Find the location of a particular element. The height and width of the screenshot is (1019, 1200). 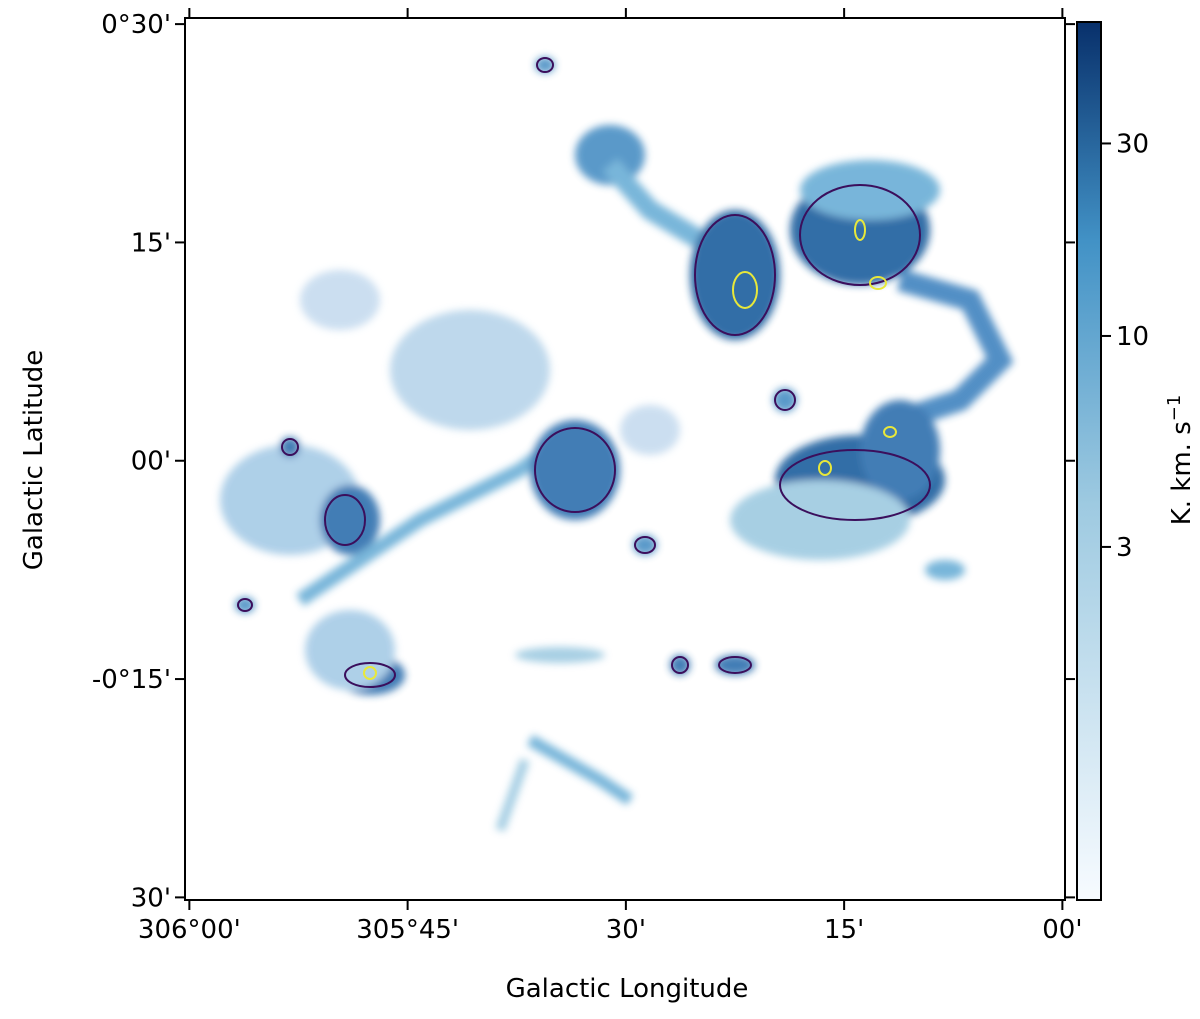

colorbar-label-text: K. km. s is located at coordinates (1182, 473).